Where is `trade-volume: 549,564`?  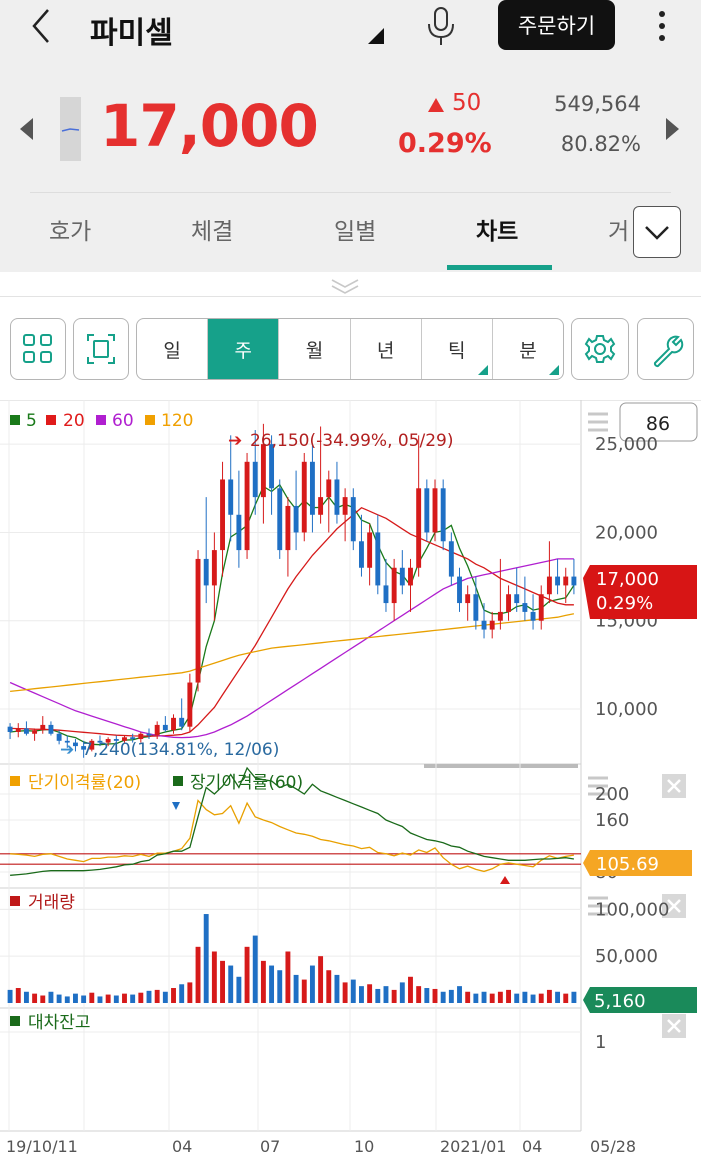
trade-volume: 549,564 is located at coordinates (597, 104).